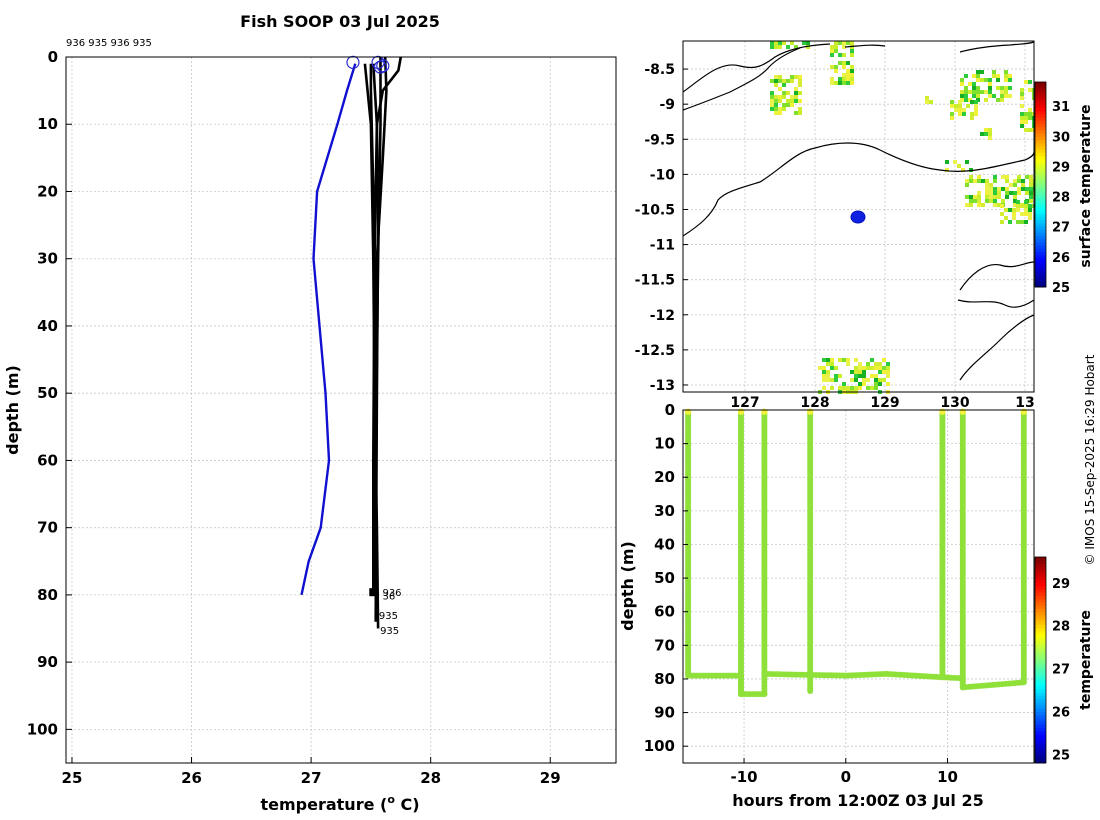  What do you see at coordinates (744, 403) in the screenshot?
I see `map-xtick-label-127: 127` at bounding box center [744, 403].